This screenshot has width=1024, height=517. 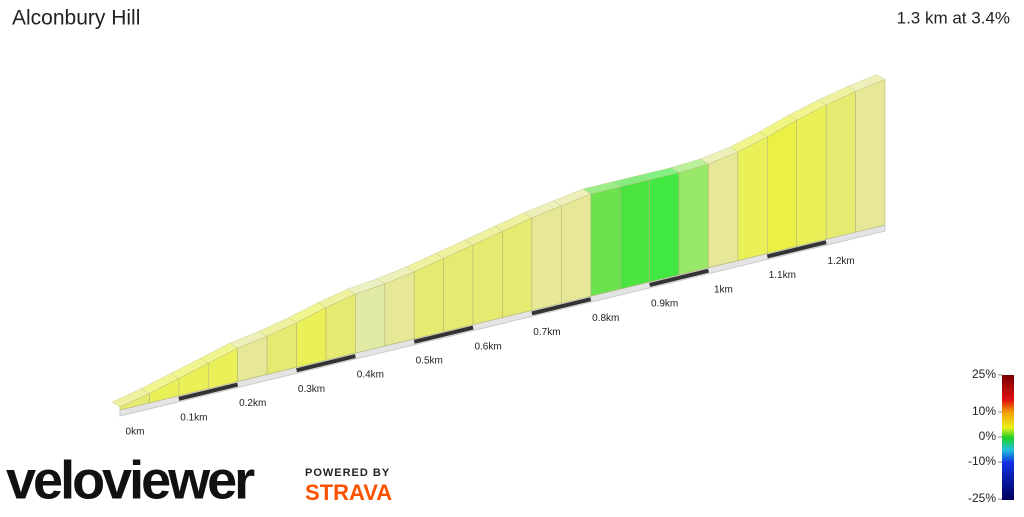 I want to click on chart-subtitle: 1.3 km at 3.4%, so click(x=953, y=17).